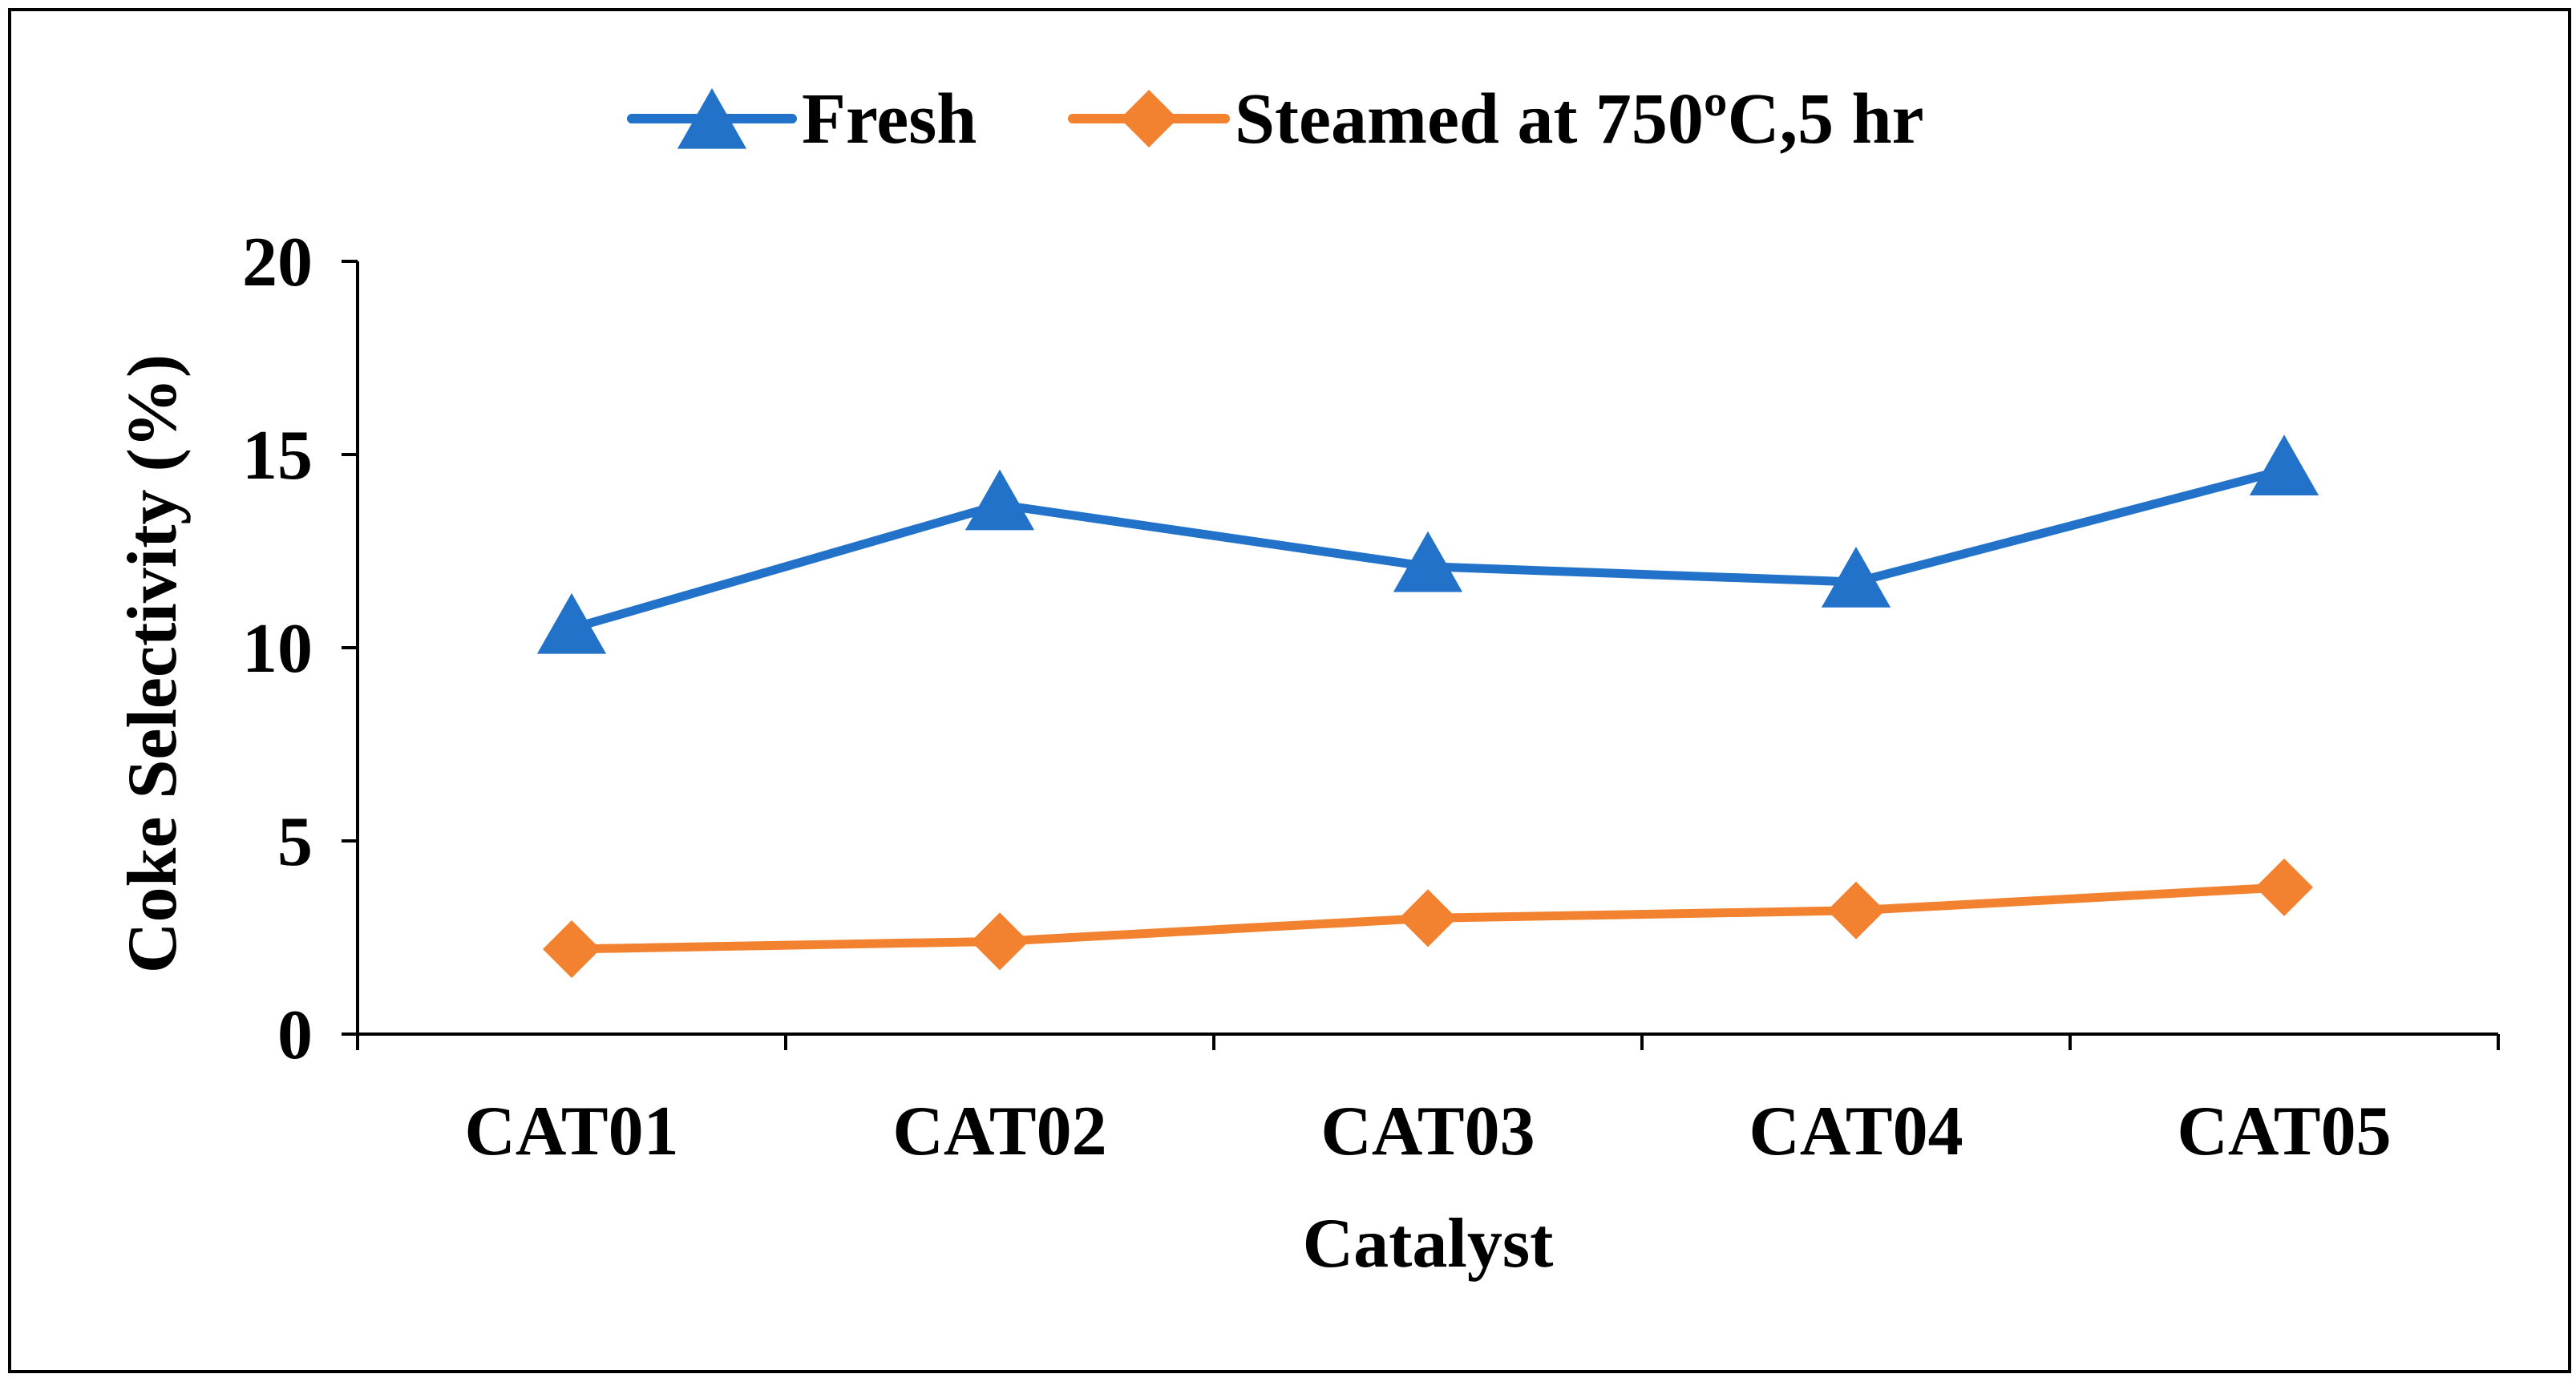 This screenshot has width=2576, height=1378. I want to click on x-tick-label: CAT03, so click(1427, 1131).